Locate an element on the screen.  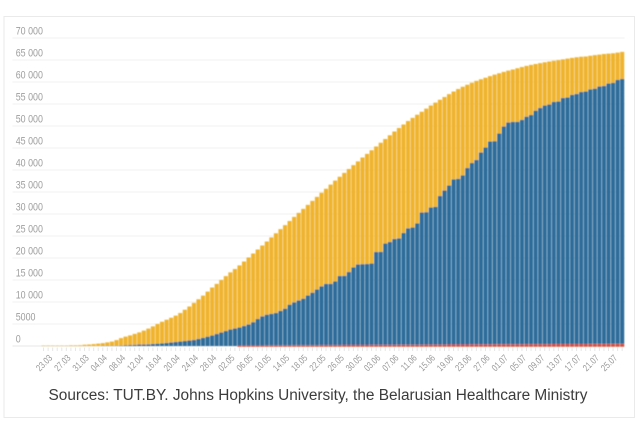
svg-text: 45 000 is located at coordinates (30, 142).